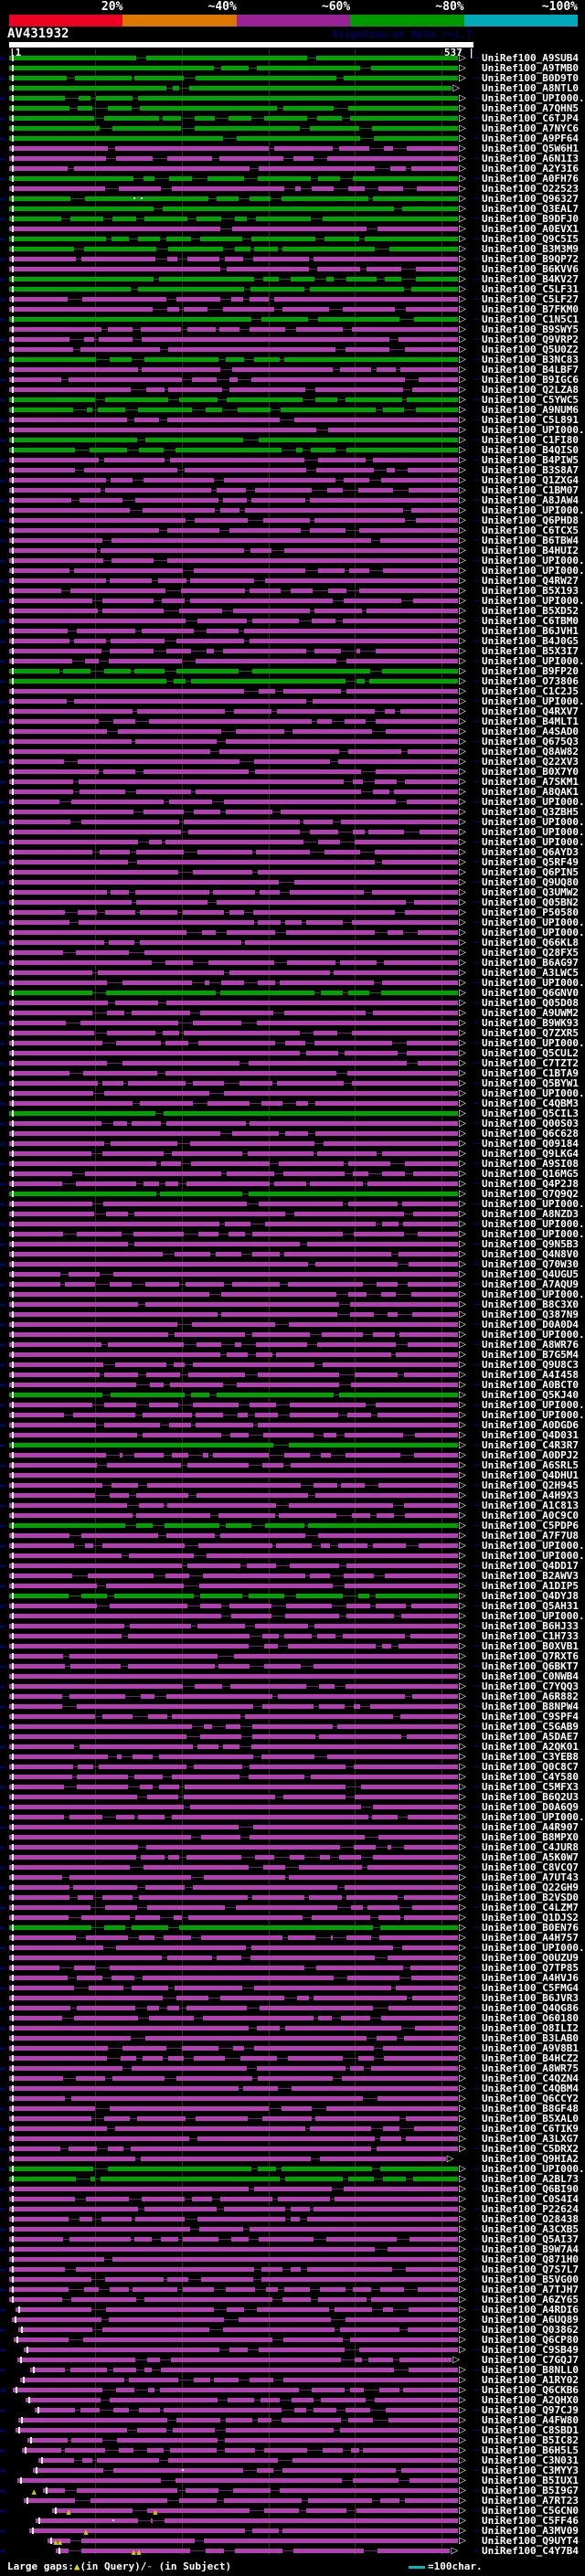 The height and width of the screenshot is (2576, 585). I want to click on alignment-row: ▷ UniRef100_A8QAK1, so click(293, 792).